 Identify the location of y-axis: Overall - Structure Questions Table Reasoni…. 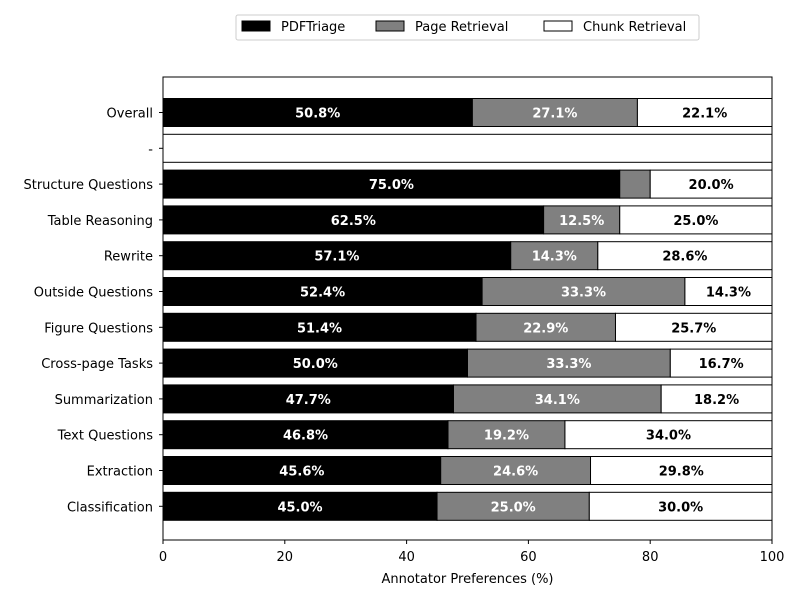
(93, 311).